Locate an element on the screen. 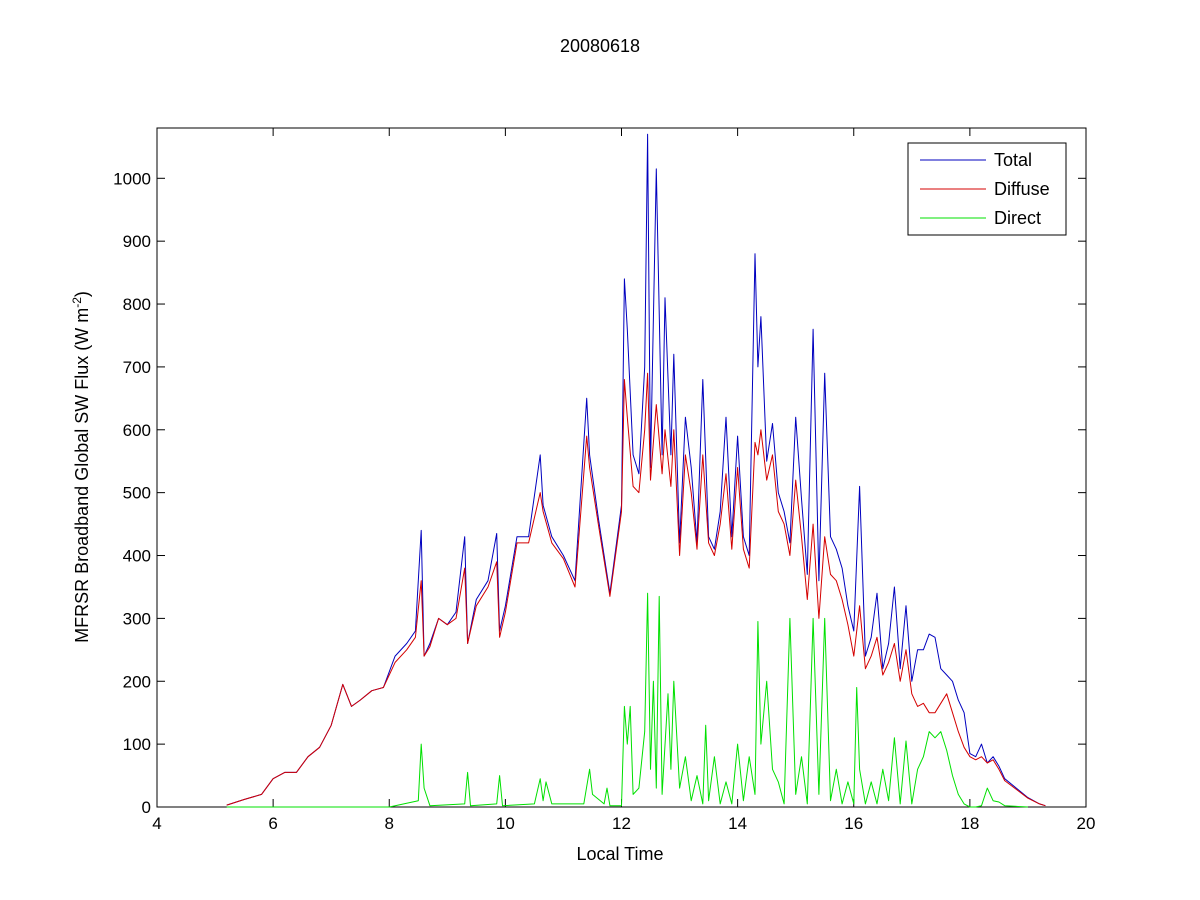  y-tick-label: 400 is located at coordinates (137, 556).